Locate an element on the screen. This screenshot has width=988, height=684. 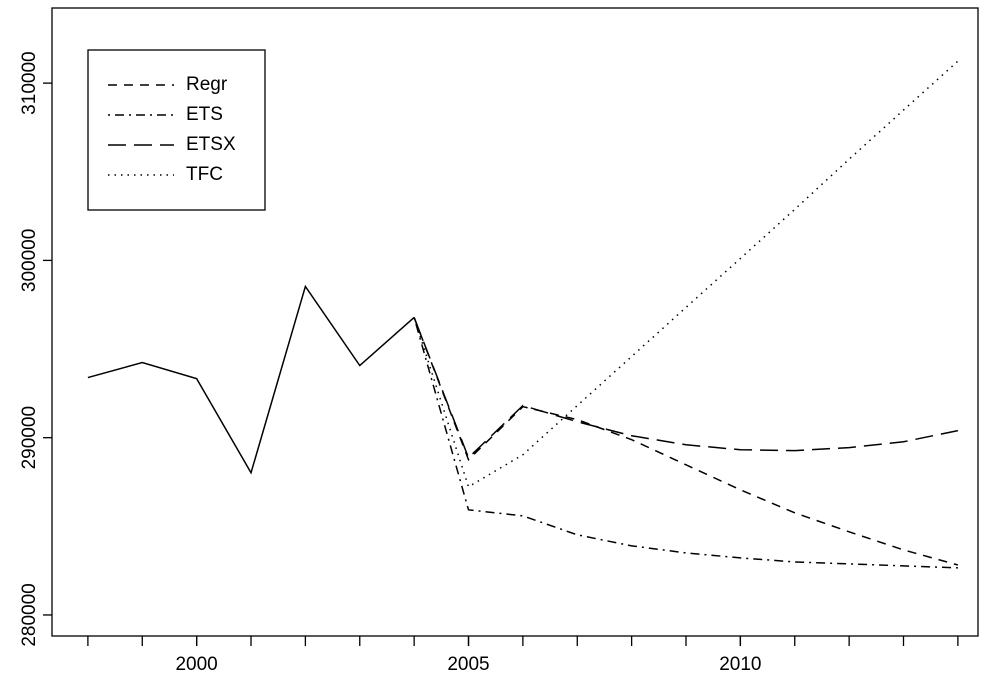
y-tick-label: 310000 is located at coordinates (29, 82).